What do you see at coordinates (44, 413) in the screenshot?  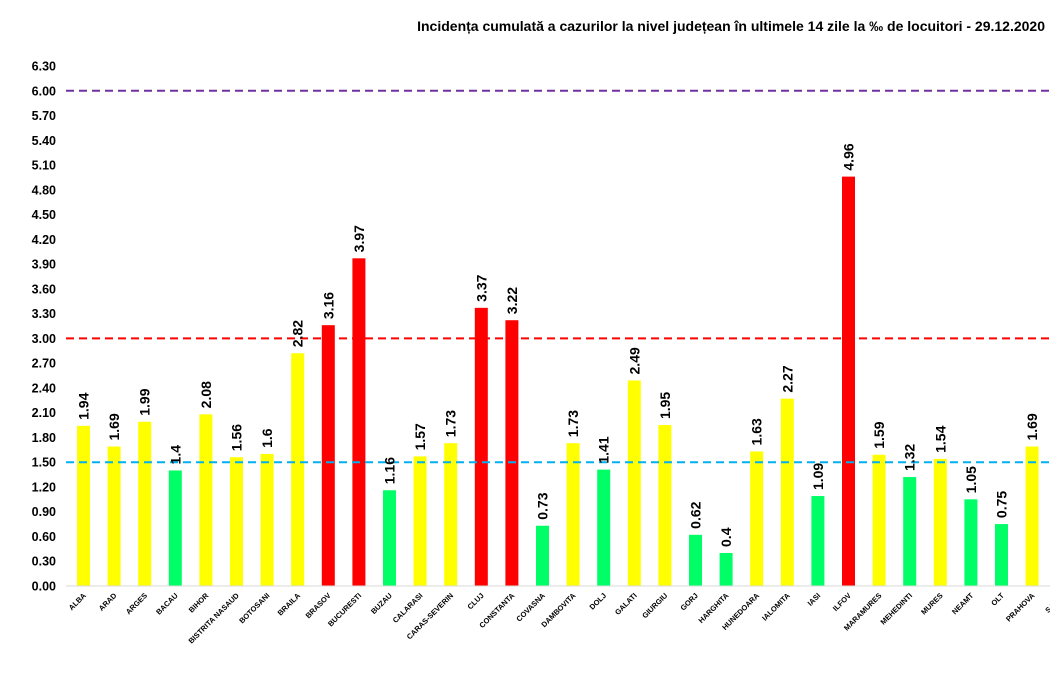 I see `y-tick-label: 2.10` at bounding box center [44, 413].